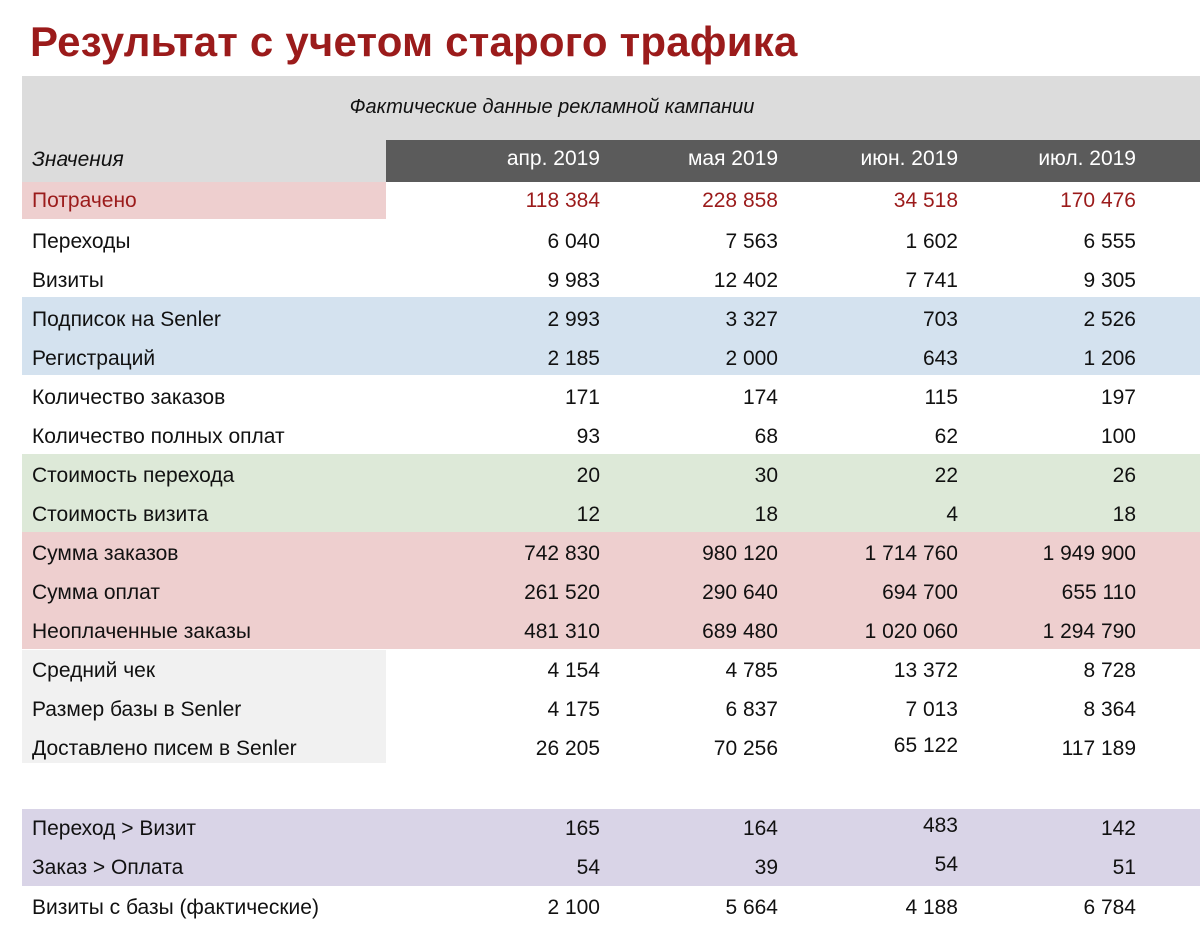  What do you see at coordinates (766, 514) in the screenshot?
I see `cell-may: 18` at bounding box center [766, 514].